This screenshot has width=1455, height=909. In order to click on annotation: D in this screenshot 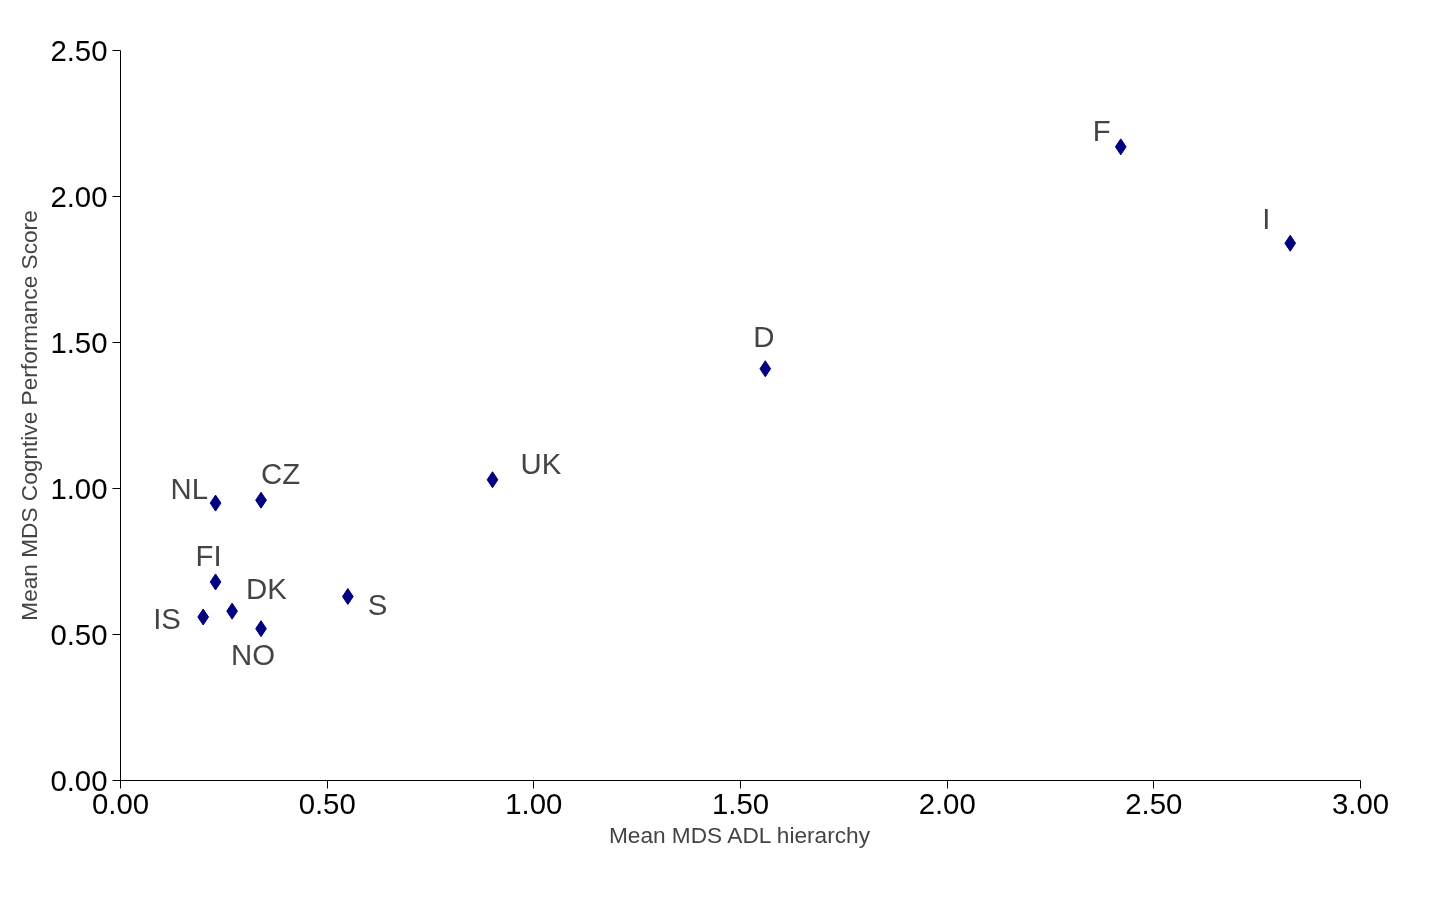, I will do `click(764, 336)`.